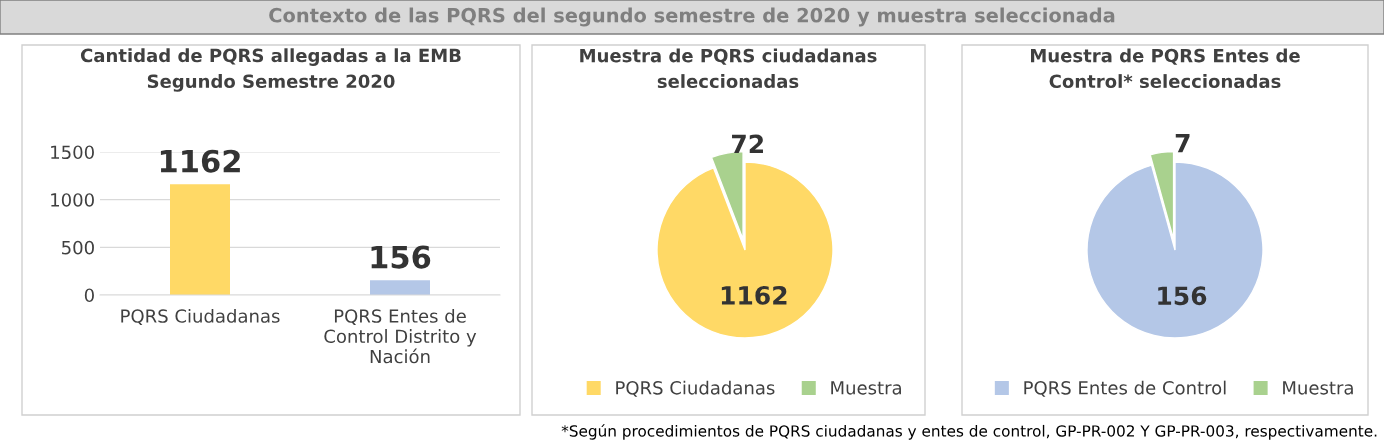 The width and height of the screenshot is (1384, 443). Describe the element at coordinates (78, 247) in the screenshot. I see `y-tick-label: 500` at that location.